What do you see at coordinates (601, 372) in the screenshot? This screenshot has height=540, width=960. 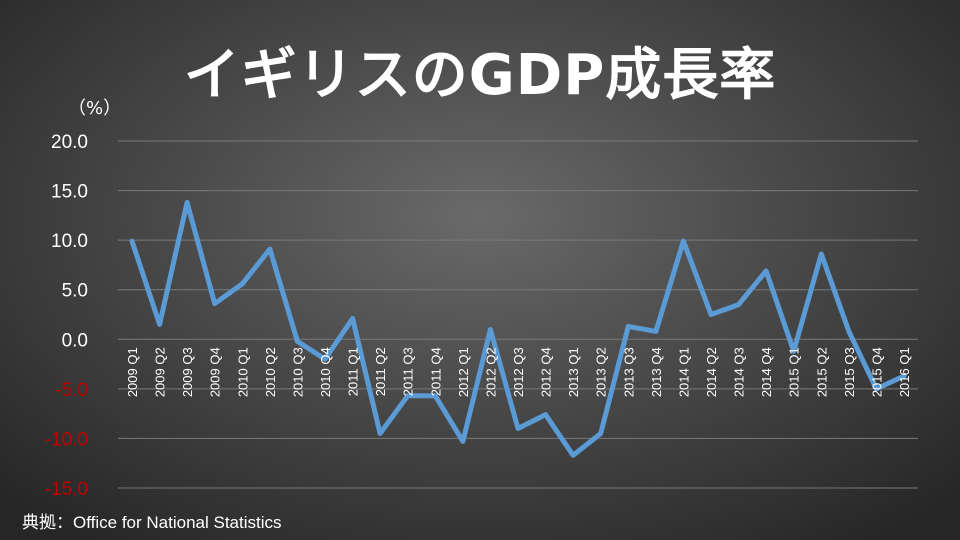 I see `x-tick-label: 2013 Q2` at bounding box center [601, 372].